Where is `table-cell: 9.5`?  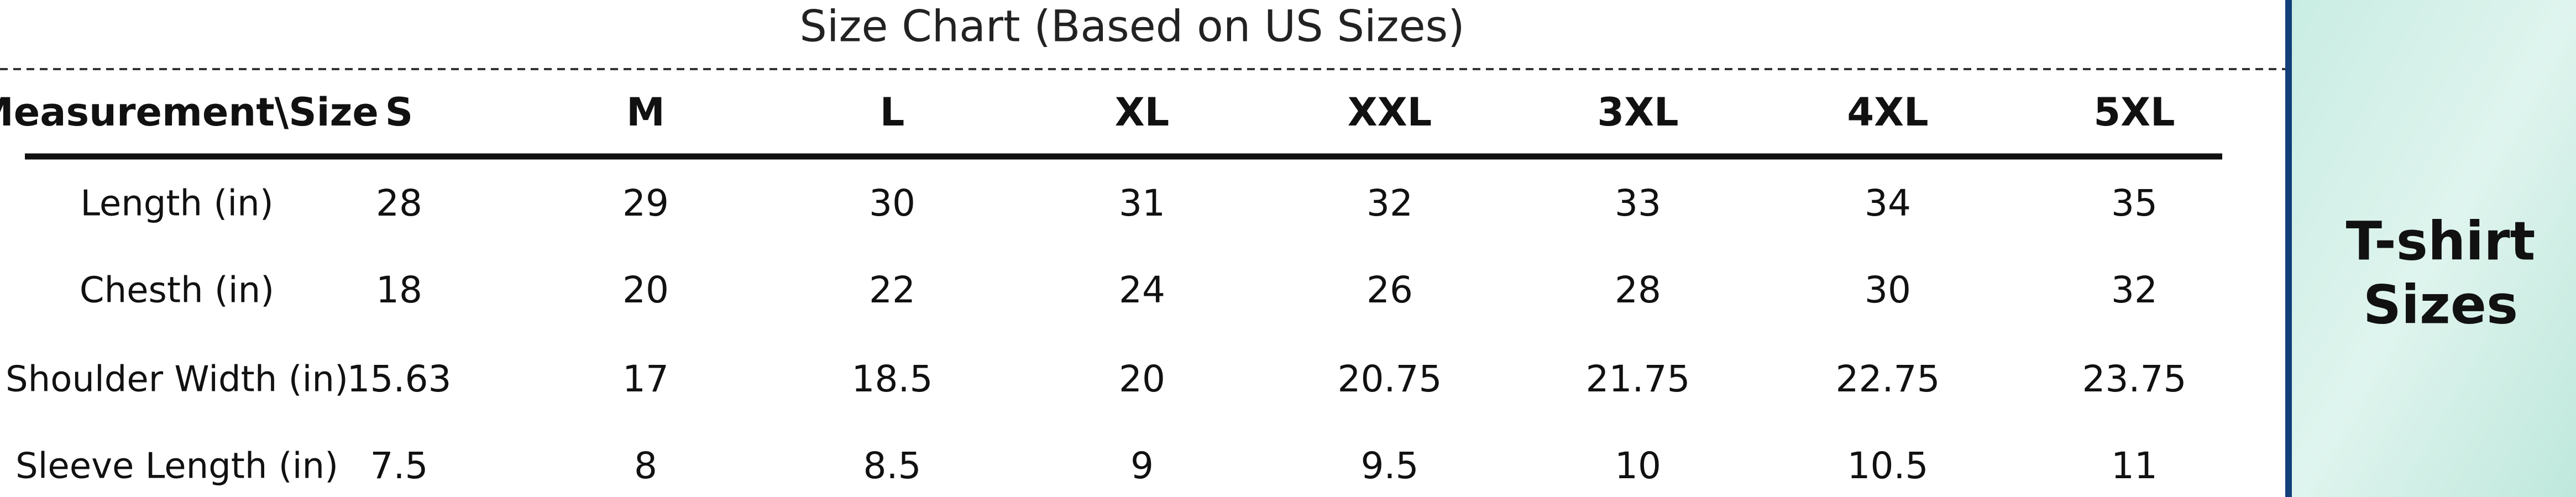 table-cell: 9.5 is located at coordinates (1390, 465).